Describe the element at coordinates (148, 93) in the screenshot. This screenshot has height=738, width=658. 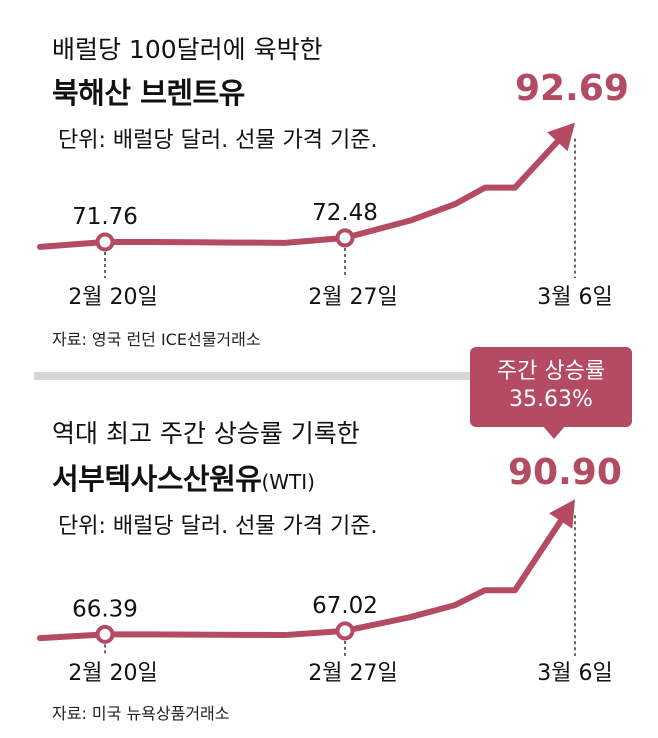
I see `chart1-title: 북해산 브렌트유` at that location.